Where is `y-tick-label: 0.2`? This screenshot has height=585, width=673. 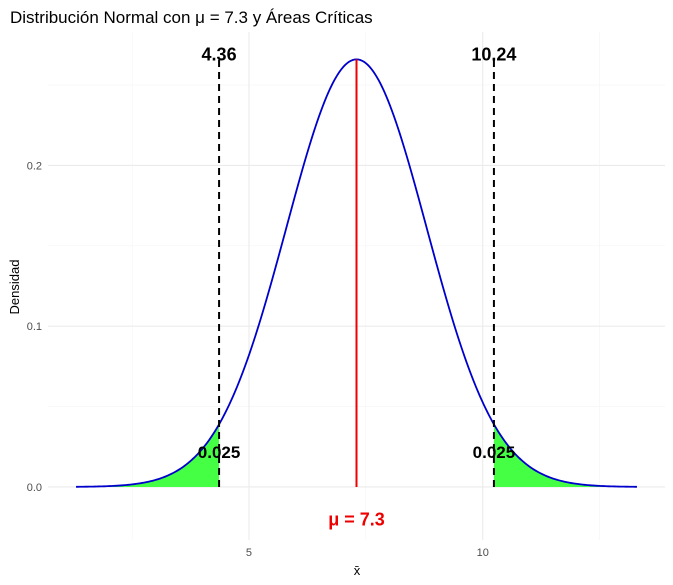
y-tick-label: 0.2 is located at coordinates (34, 166).